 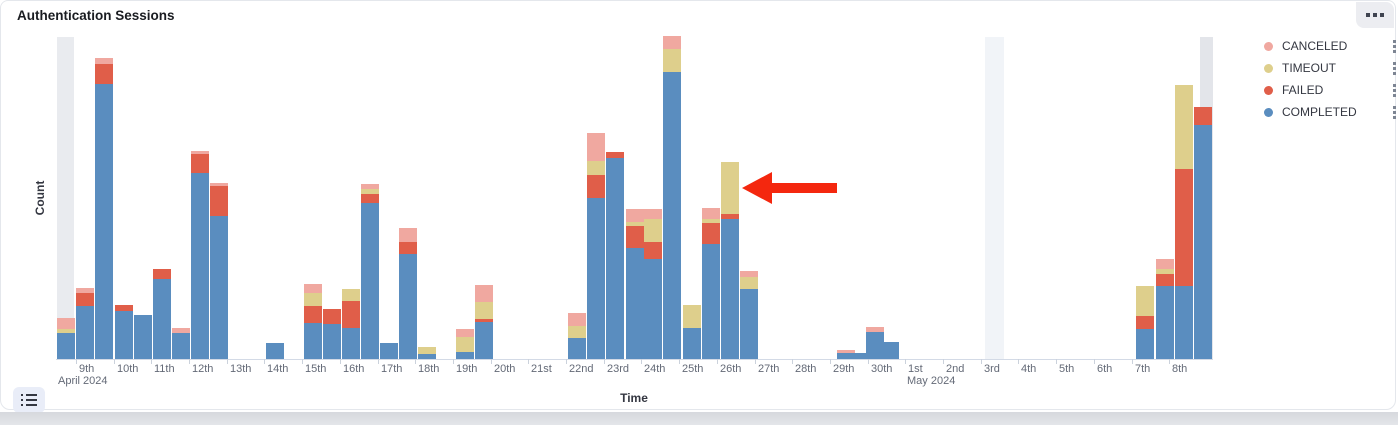 What do you see at coordinates (65, 198) in the screenshot?
I see `partial-bucket-band` at bounding box center [65, 198].